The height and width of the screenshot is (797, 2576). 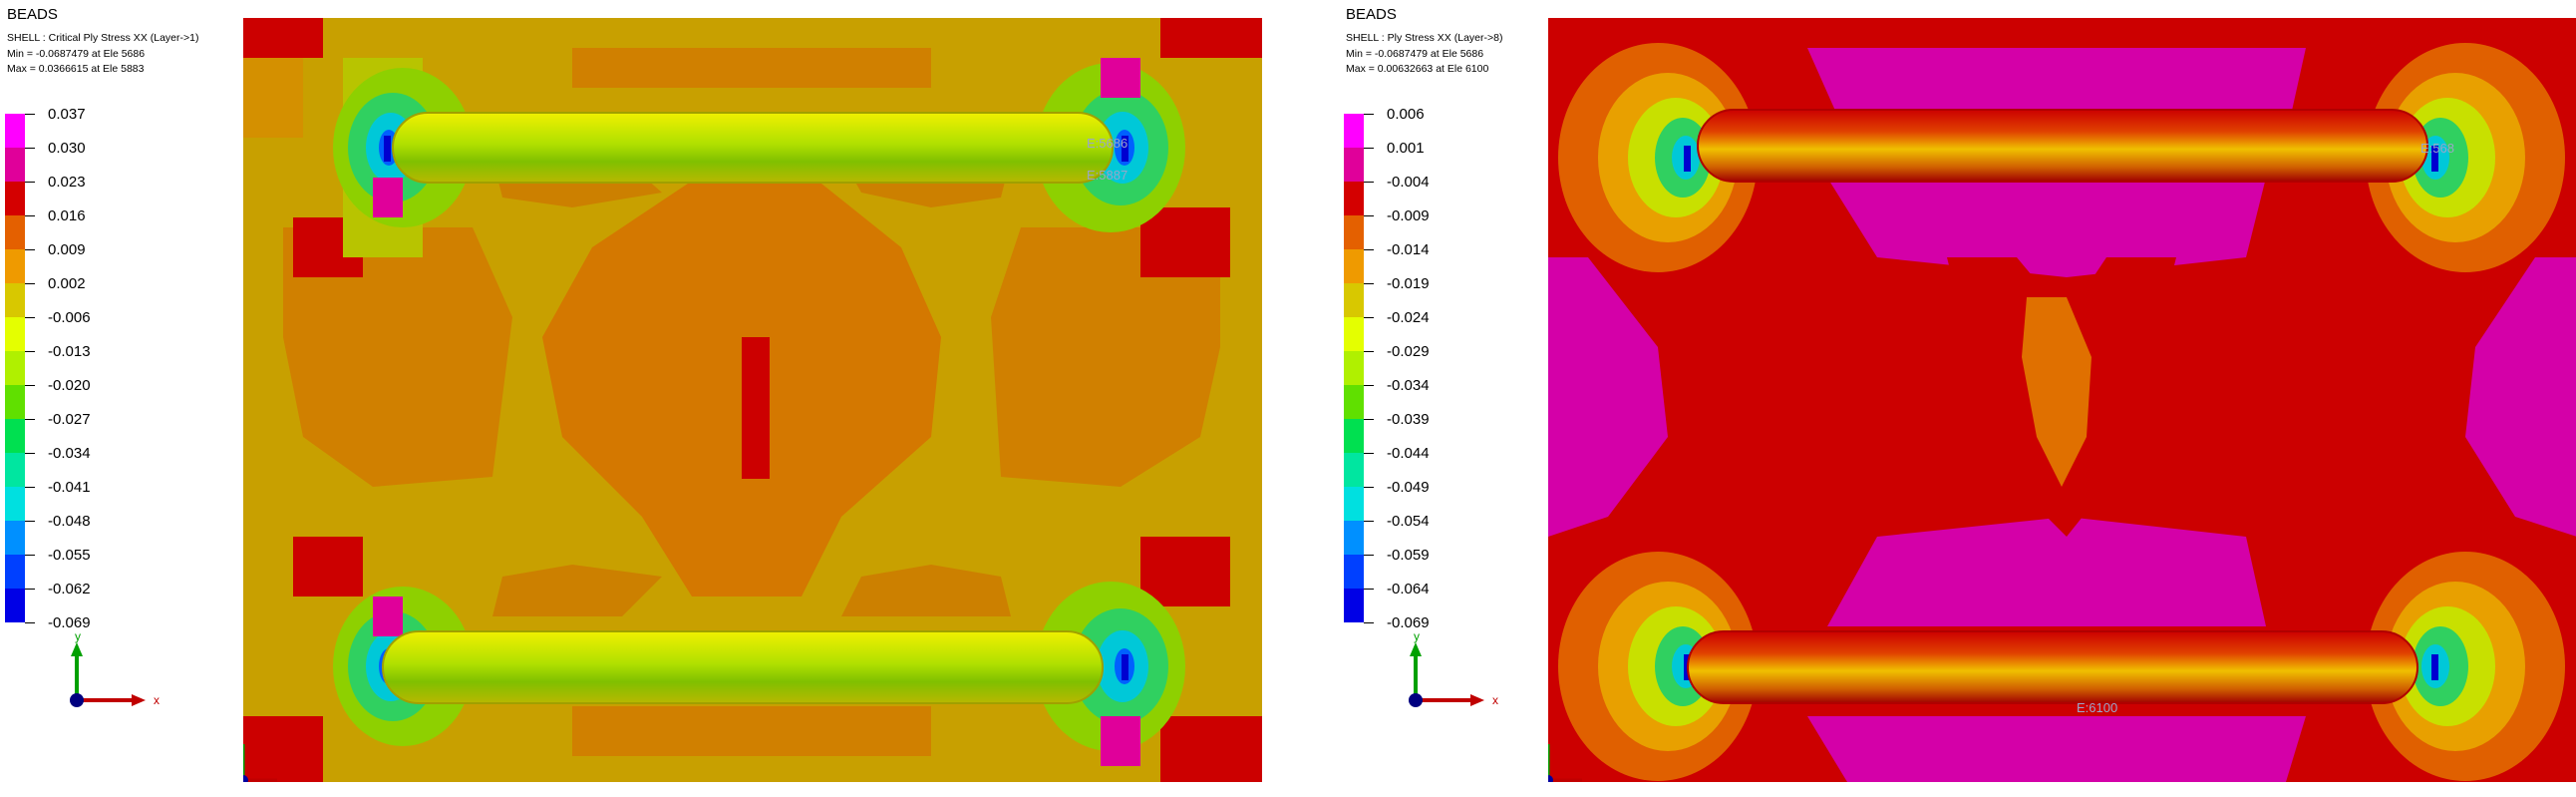 What do you see at coordinates (1408, 182) in the screenshot?
I see `legend-value: -0.004` at bounding box center [1408, 182].